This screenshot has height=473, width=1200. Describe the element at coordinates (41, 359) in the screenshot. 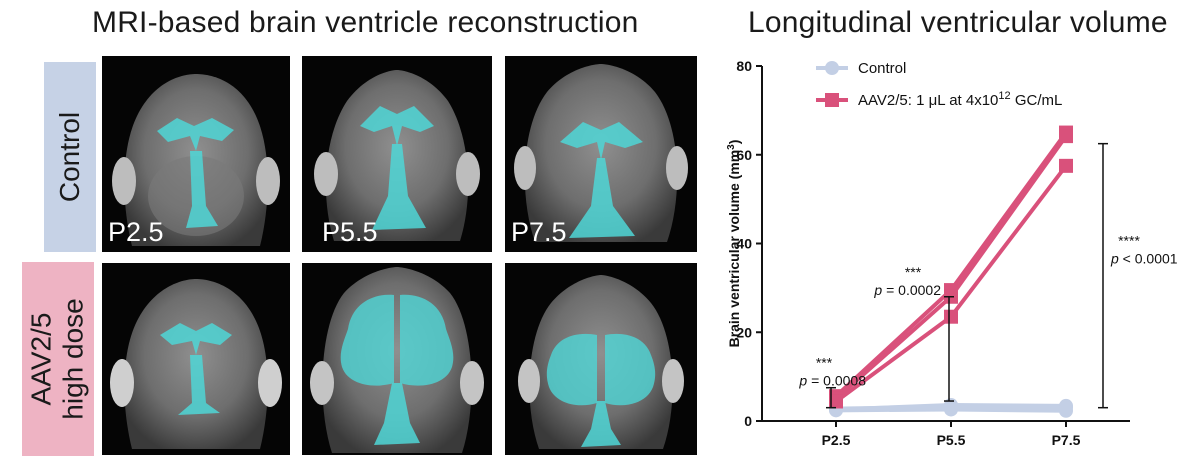

I see `row-label-aav-line-1: AAV2/5` at that location.